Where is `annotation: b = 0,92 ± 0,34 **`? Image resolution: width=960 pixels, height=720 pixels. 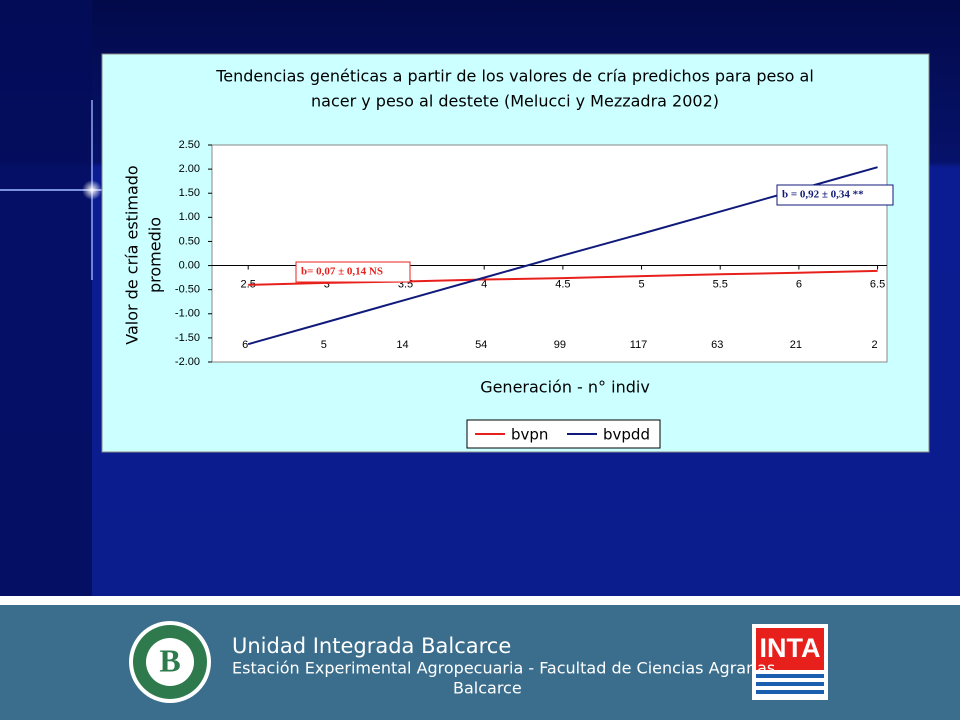 annotation: b = 0,92 ± 0,34 ** is located at coordinates (823, 195).